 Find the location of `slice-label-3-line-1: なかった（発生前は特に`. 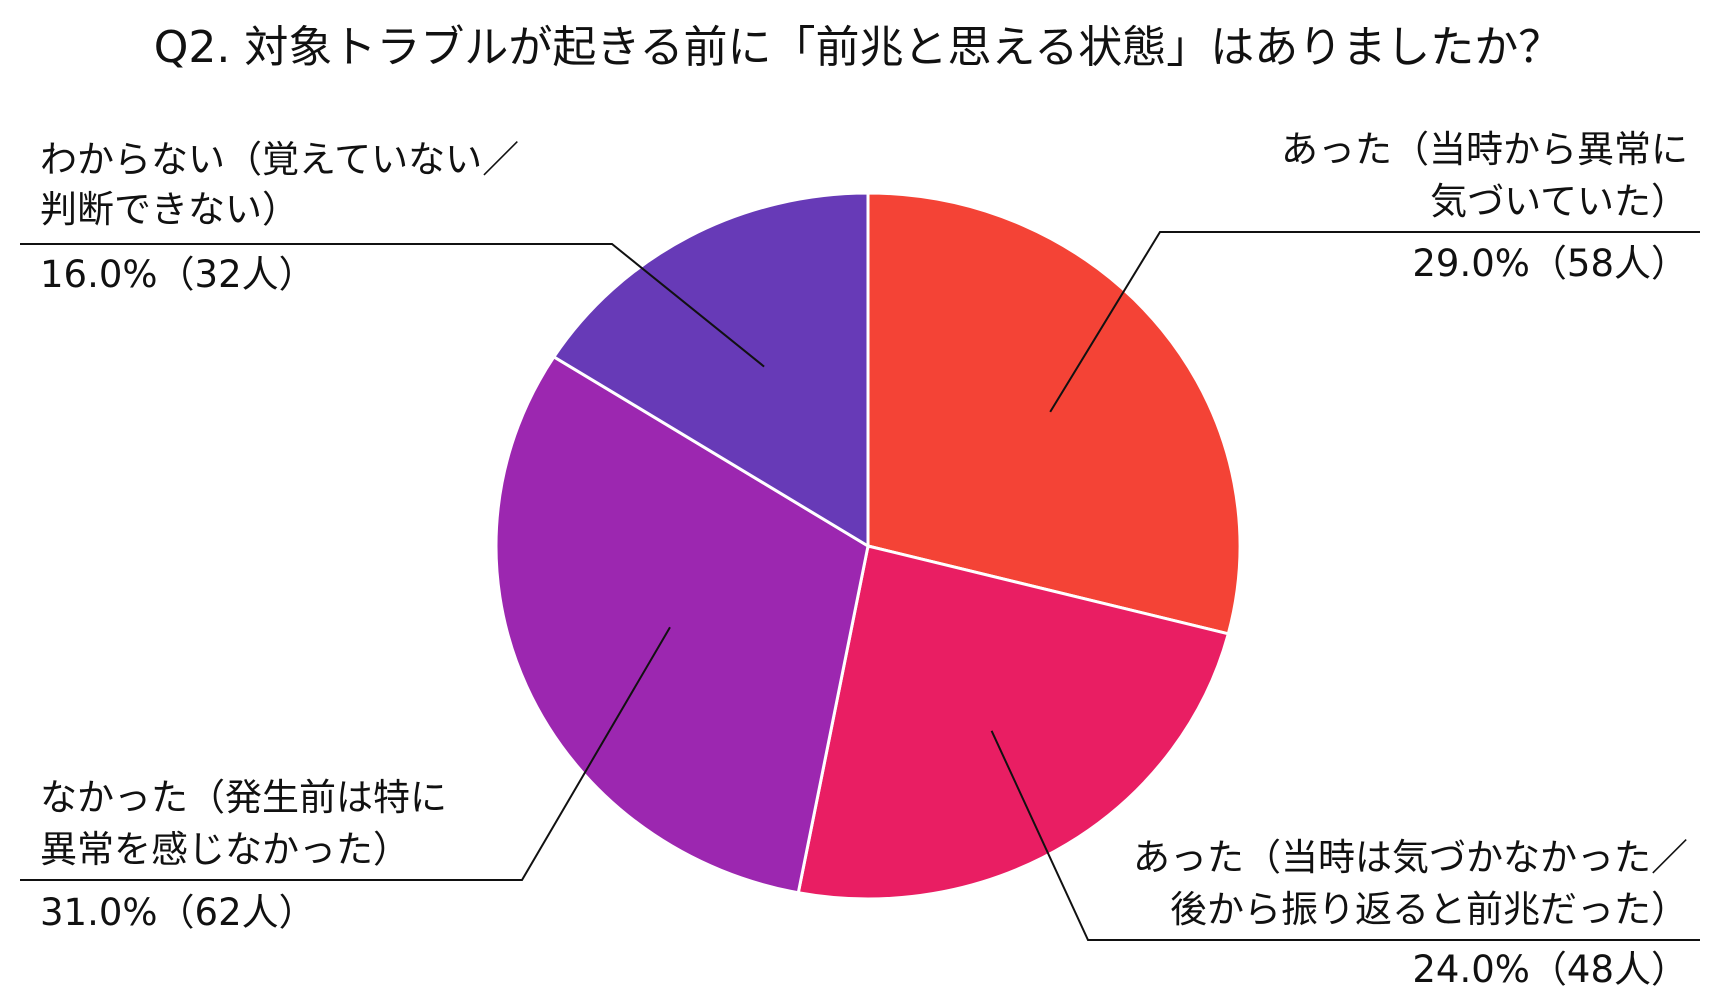

slice-label-3-line-1: なかった（発生前は特に is located at coordinates (243, 797).